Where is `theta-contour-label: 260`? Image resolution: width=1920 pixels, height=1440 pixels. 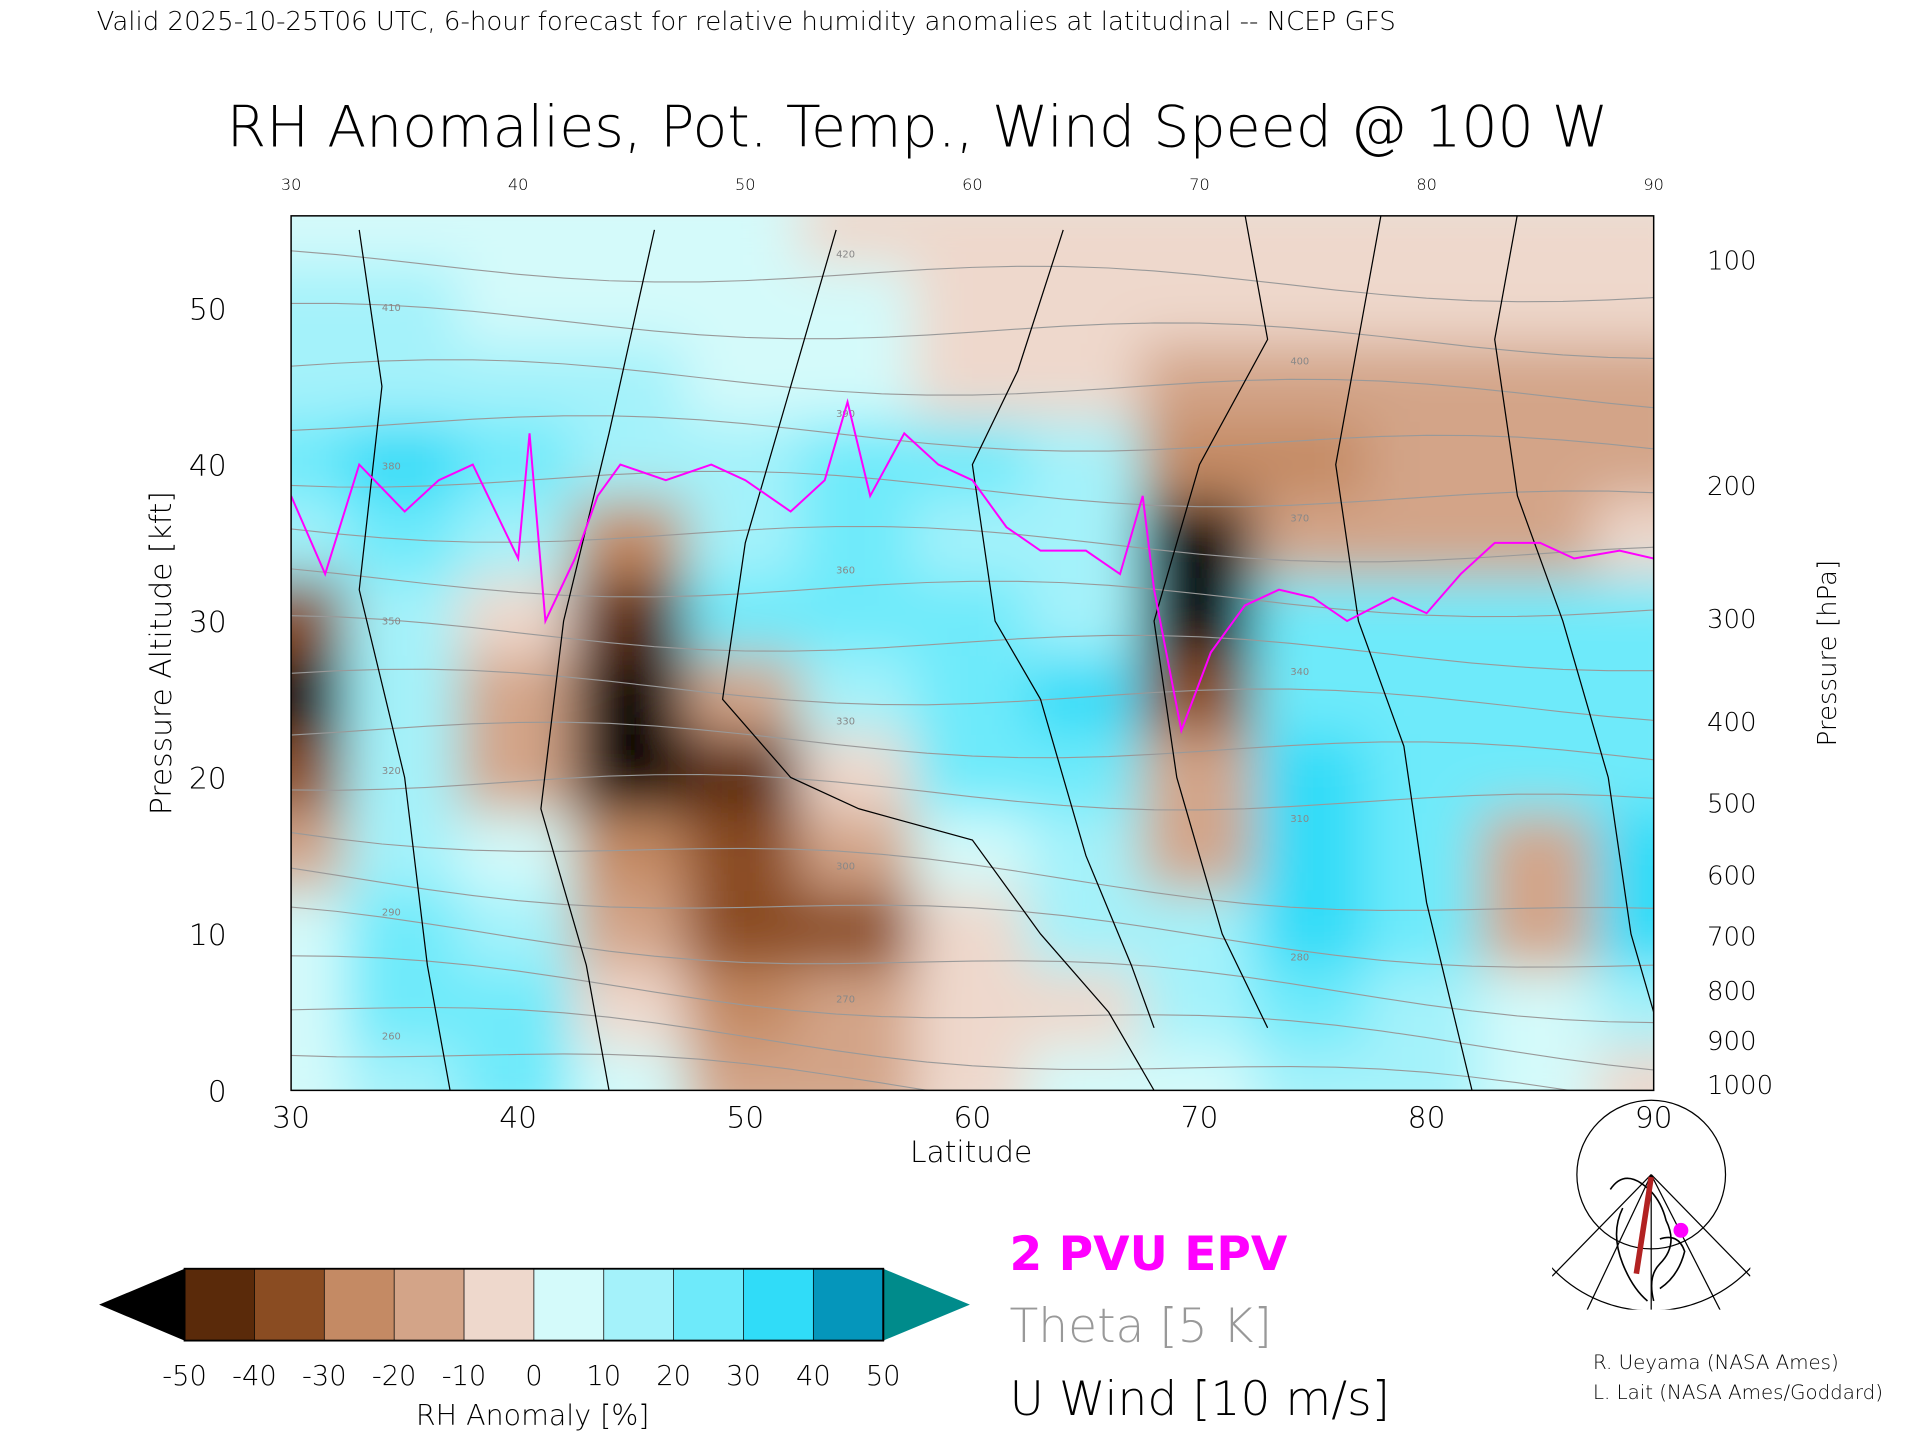
theta-contour-label: 260 is located at coordinates (391, 1037).